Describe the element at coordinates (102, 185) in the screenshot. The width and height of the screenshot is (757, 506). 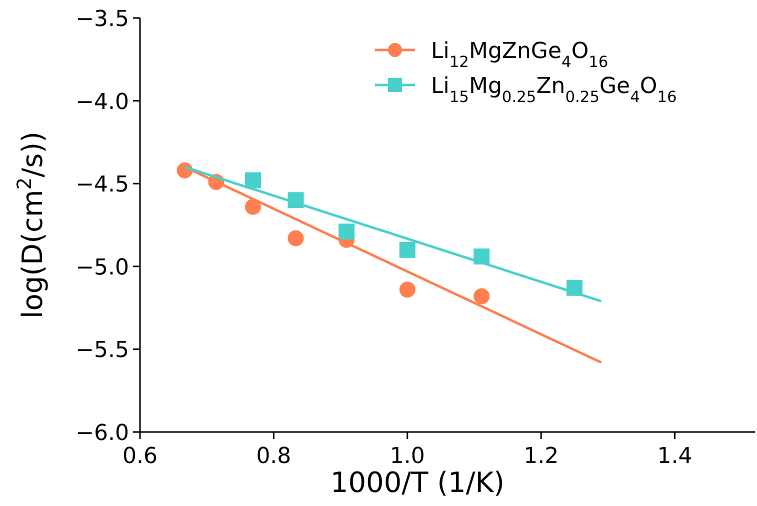
I see `y-tick-label: −4.5` at that location.